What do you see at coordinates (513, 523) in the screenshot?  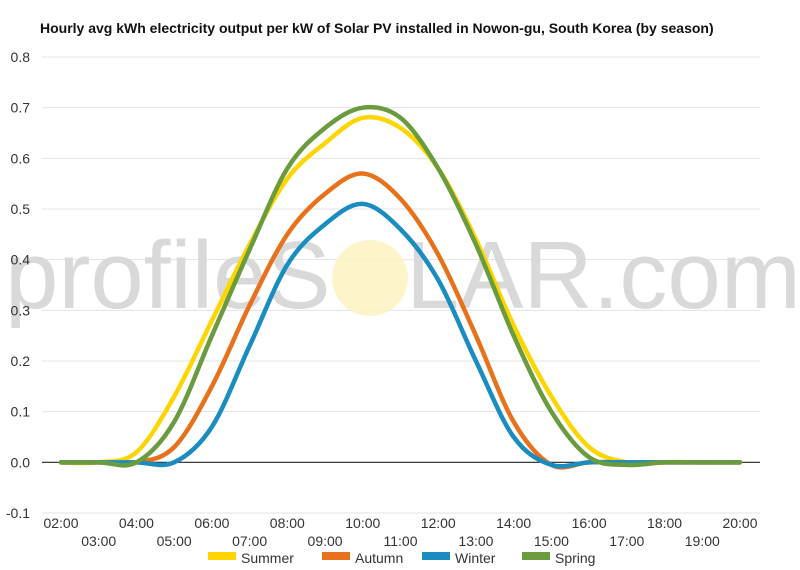 I see `x-tick-label: 14:00` at bounding box center [513, 523].